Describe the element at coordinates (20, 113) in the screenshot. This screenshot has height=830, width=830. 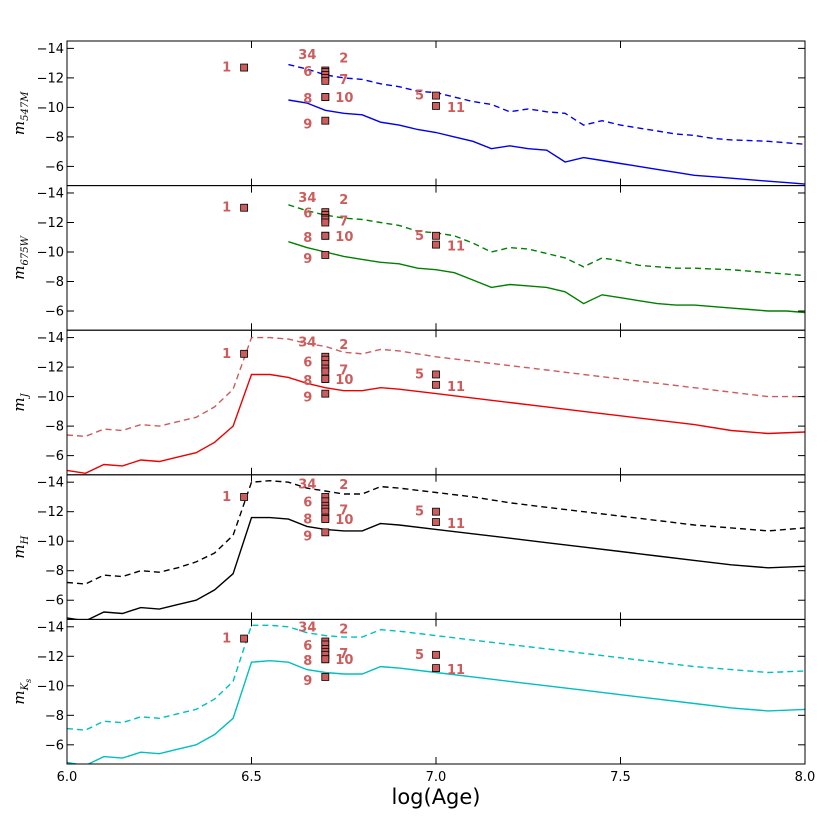
I see `y-axis-label: m547M` at that location.